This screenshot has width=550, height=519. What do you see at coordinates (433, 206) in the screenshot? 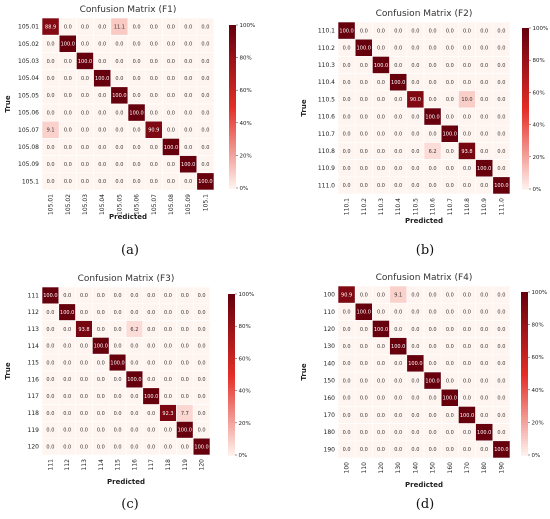
I see `x-tick-label: 110.6` at bounding box center [433, 206].